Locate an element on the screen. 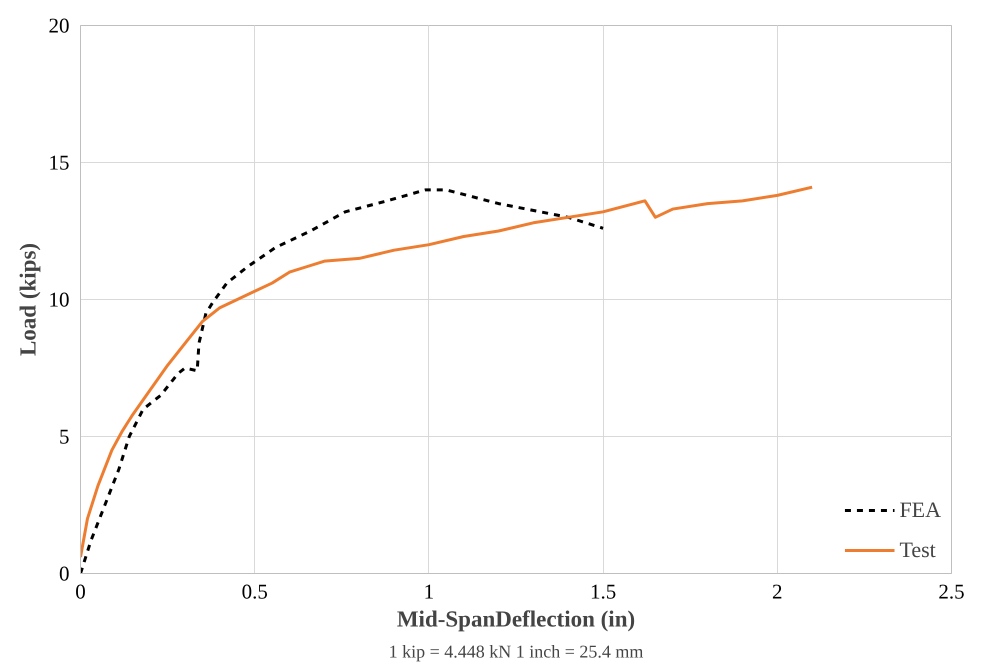  x-tick-label: 2 is located at coordinates (777, 592).